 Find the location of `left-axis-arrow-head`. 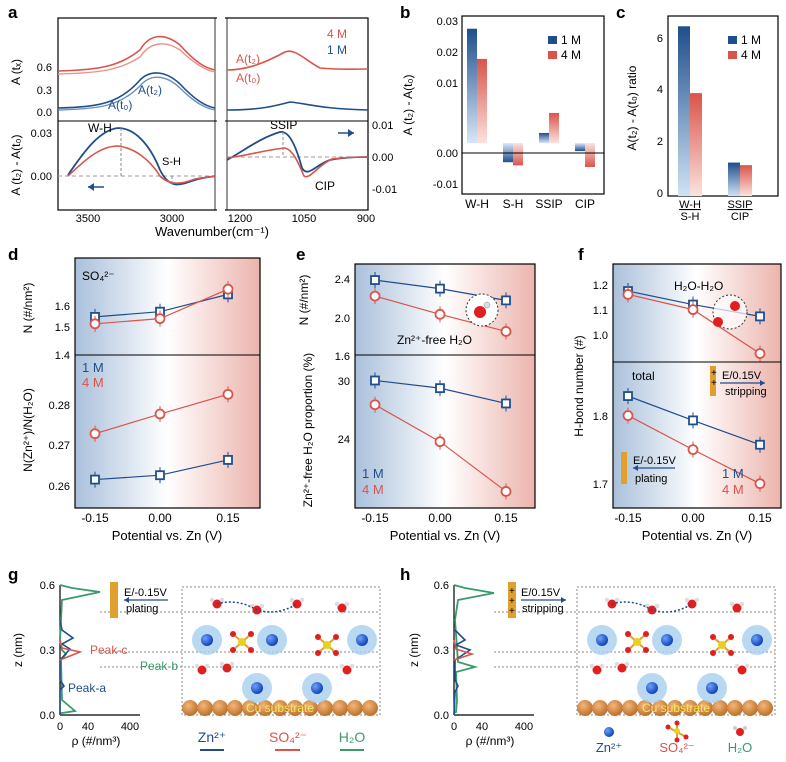

left-axis-arrow-head is located at coordinates (91, 187).